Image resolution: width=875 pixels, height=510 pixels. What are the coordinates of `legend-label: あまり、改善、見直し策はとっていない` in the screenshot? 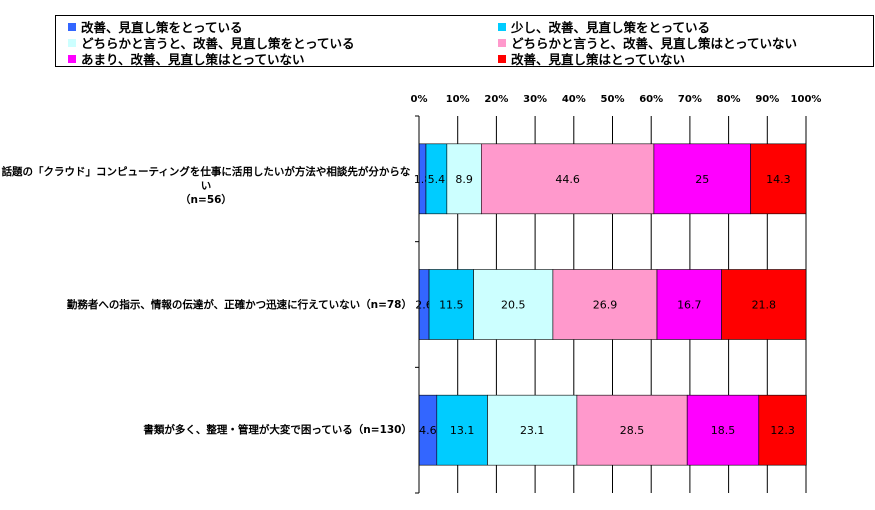 It's located at (193, 59).